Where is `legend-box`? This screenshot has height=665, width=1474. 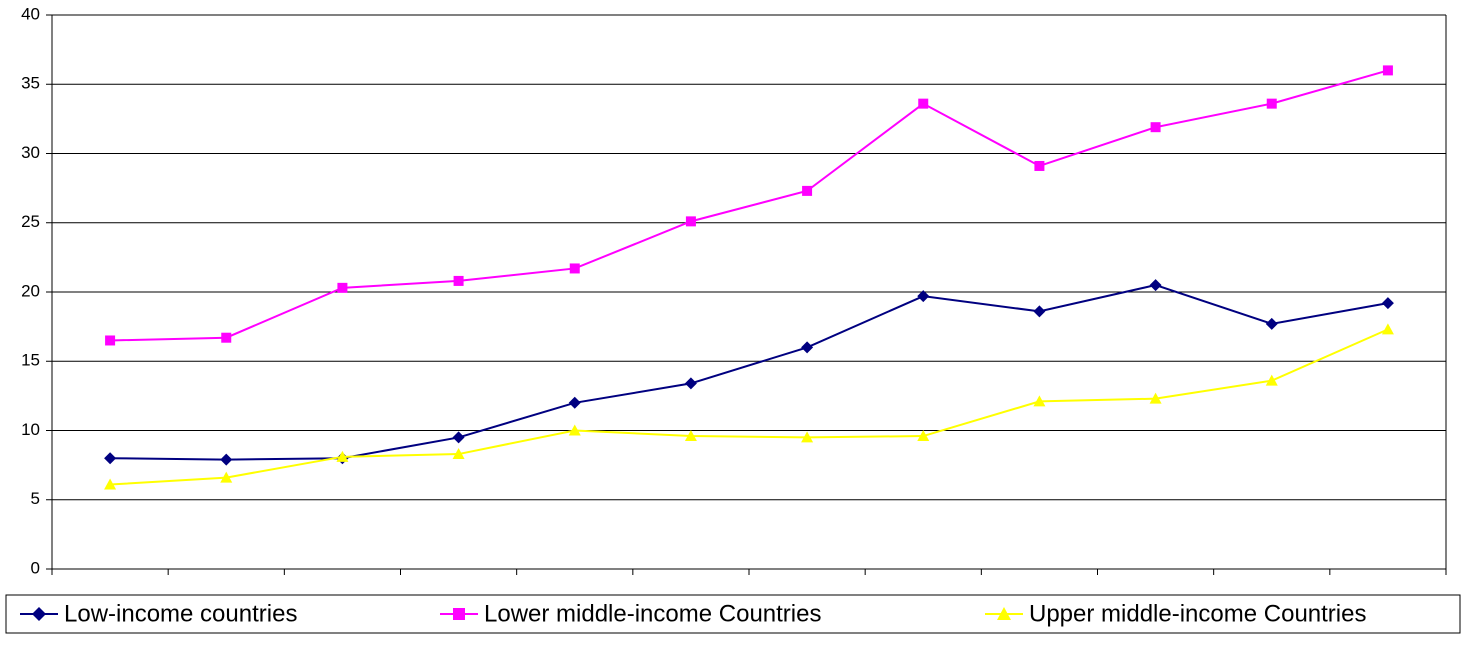
legend-box is located at coordinates (733, 614).